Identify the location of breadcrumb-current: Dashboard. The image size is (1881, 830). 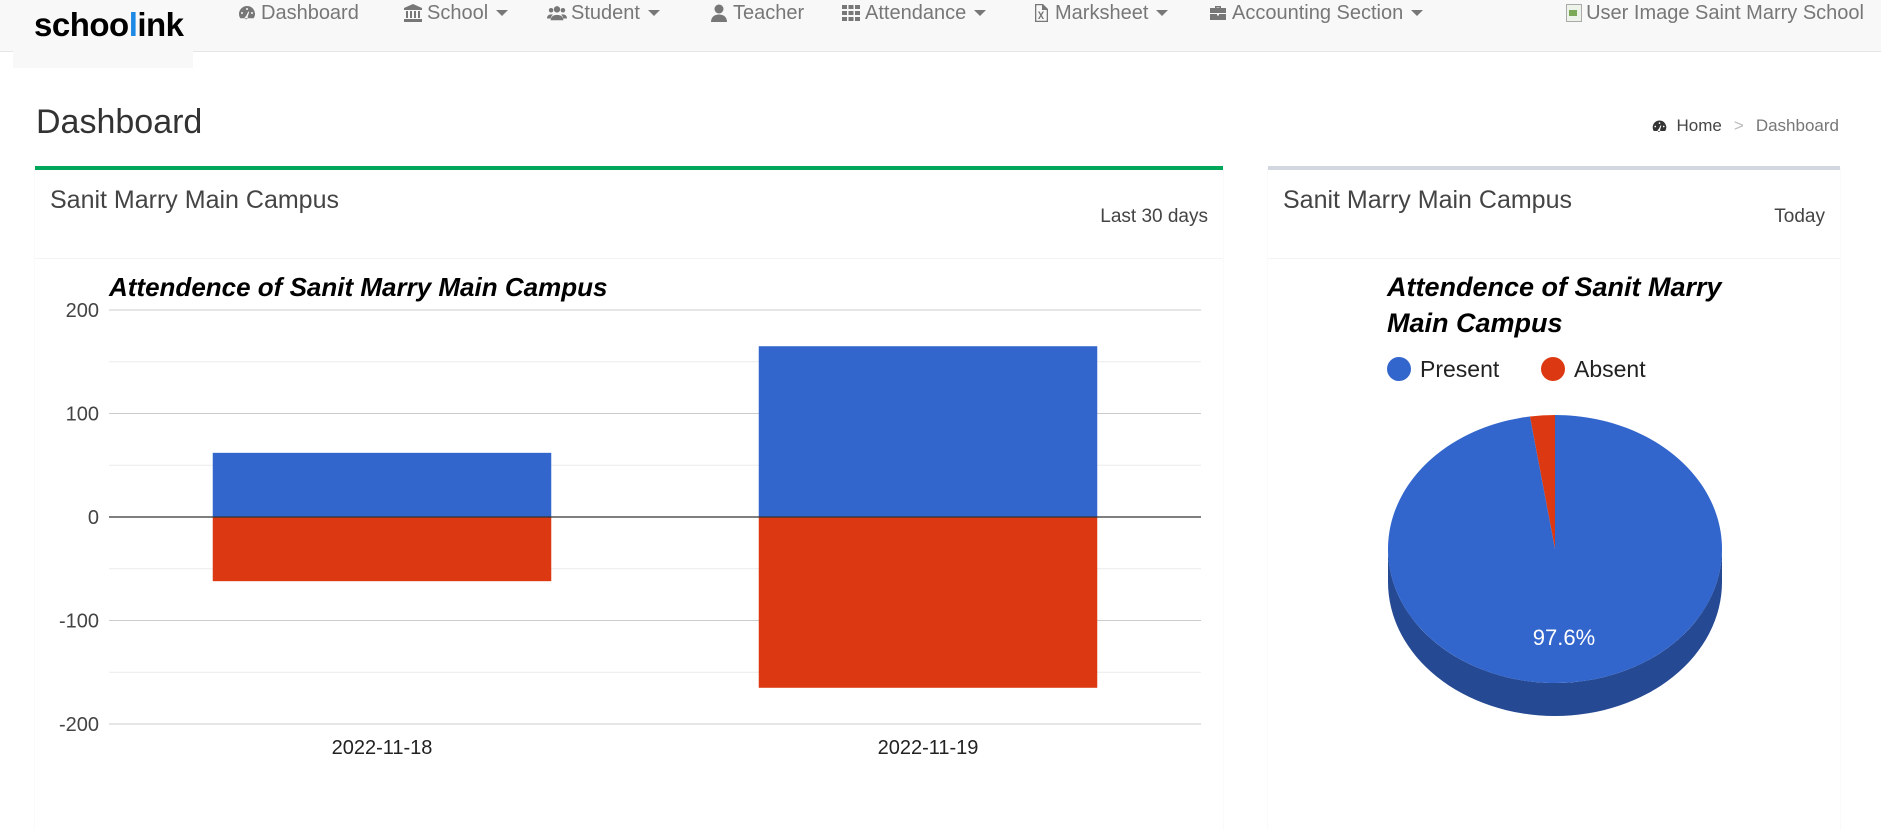
(1797, 125).